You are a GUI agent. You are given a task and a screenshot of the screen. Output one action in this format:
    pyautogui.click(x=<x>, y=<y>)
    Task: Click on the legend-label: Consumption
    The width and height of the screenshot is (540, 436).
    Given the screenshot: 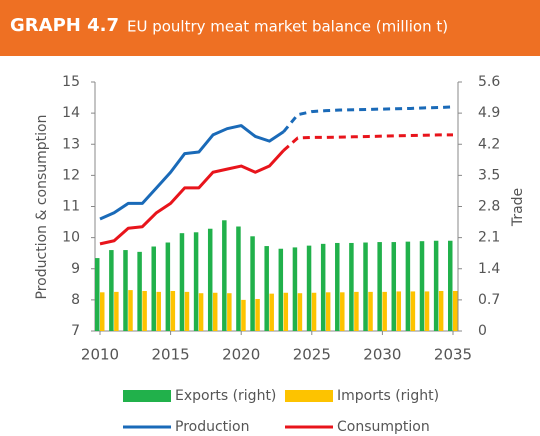 What is the action you would take?
    pyautogui.click(x=383, y=427)
    